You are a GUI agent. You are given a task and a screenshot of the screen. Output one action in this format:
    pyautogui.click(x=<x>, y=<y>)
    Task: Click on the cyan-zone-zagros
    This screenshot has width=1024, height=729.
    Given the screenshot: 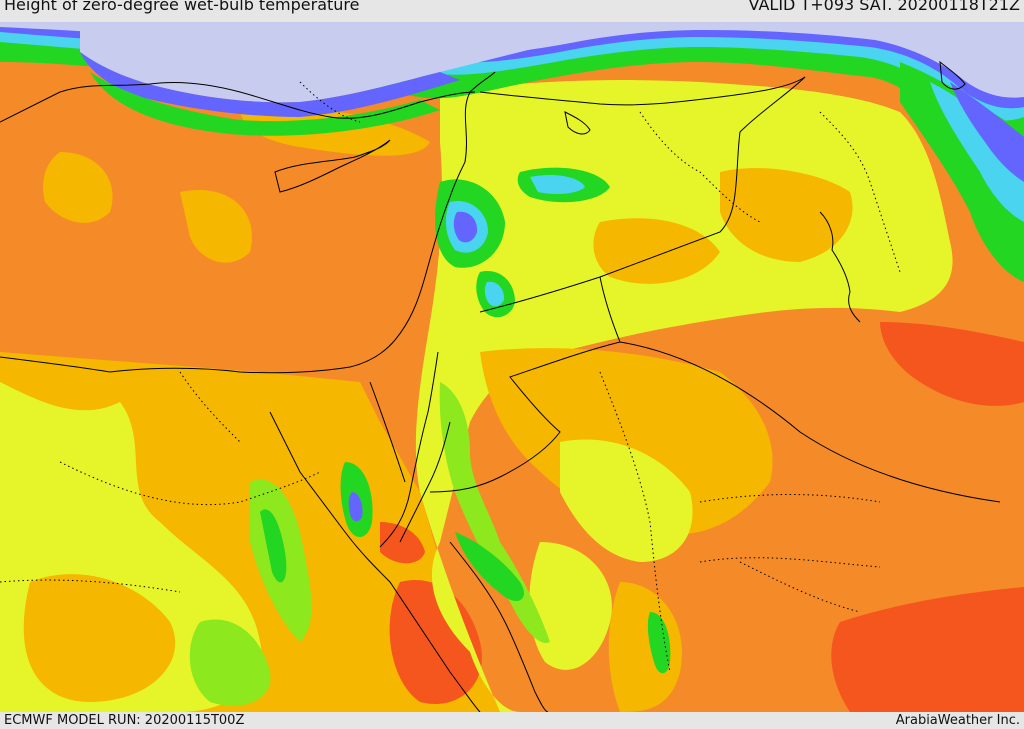 What is the action you would take?
    pyautogui.click(x=977, y=152)
    